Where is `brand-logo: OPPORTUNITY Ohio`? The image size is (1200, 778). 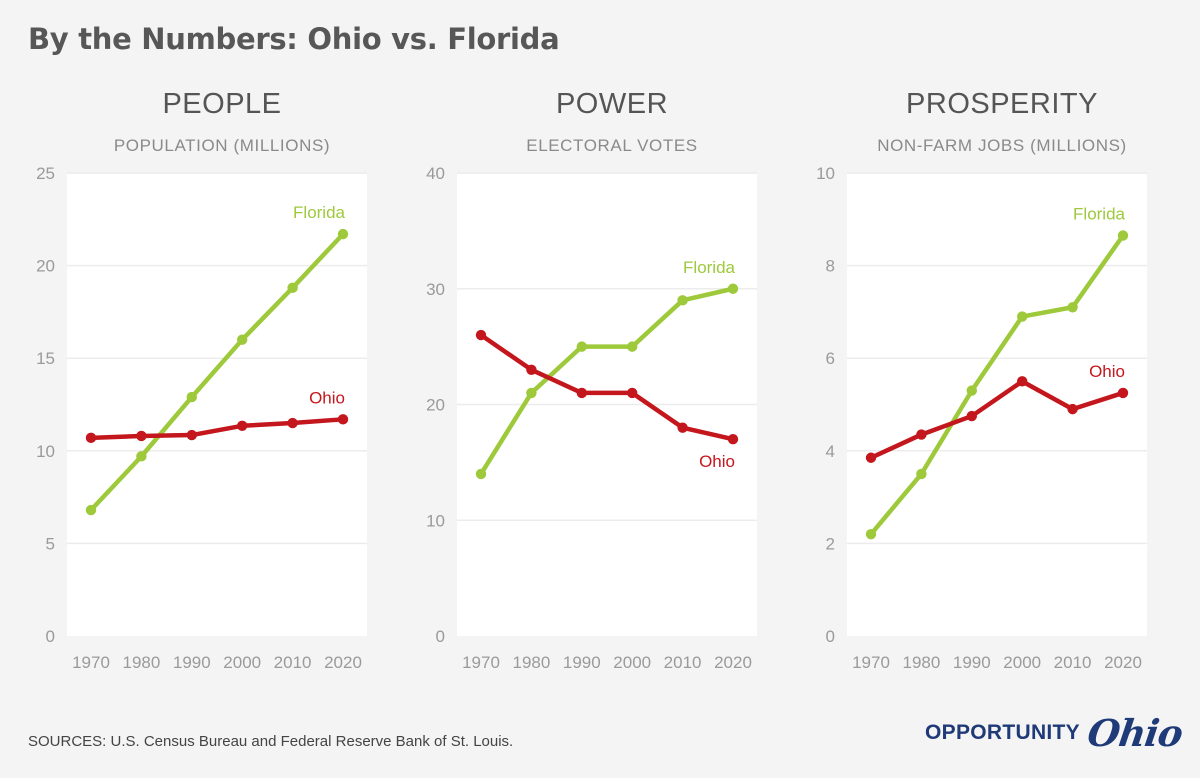 brand-logo: OPPORTUNITY Ohio is located at coordinates (1055, 733).